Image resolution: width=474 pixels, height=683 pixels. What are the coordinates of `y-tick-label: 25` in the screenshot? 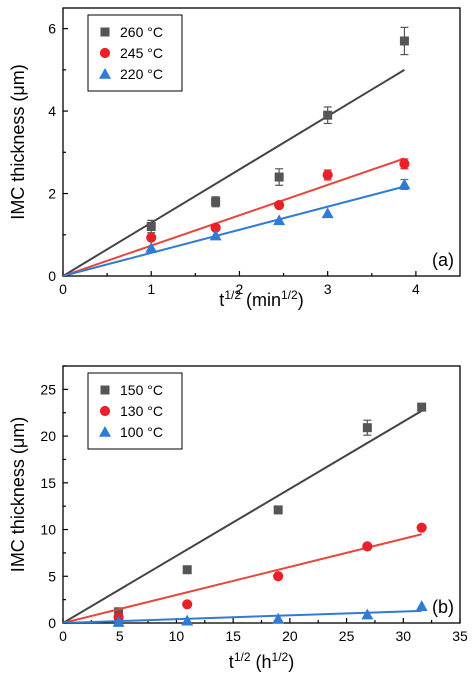 It's located at (48, 389).